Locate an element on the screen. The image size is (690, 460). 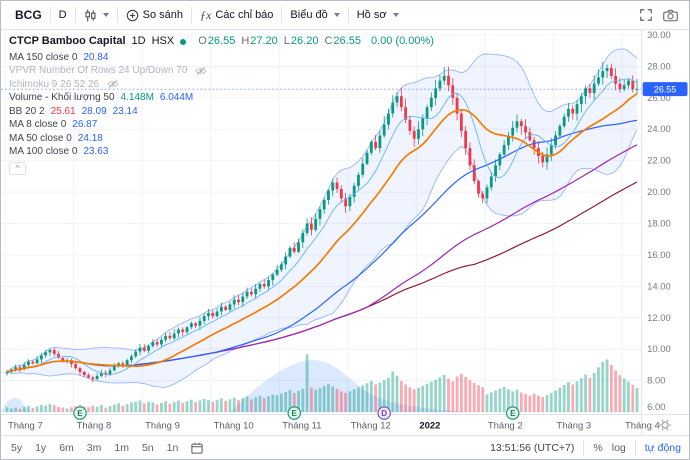
volume-series is located at coordinates (322, 383).